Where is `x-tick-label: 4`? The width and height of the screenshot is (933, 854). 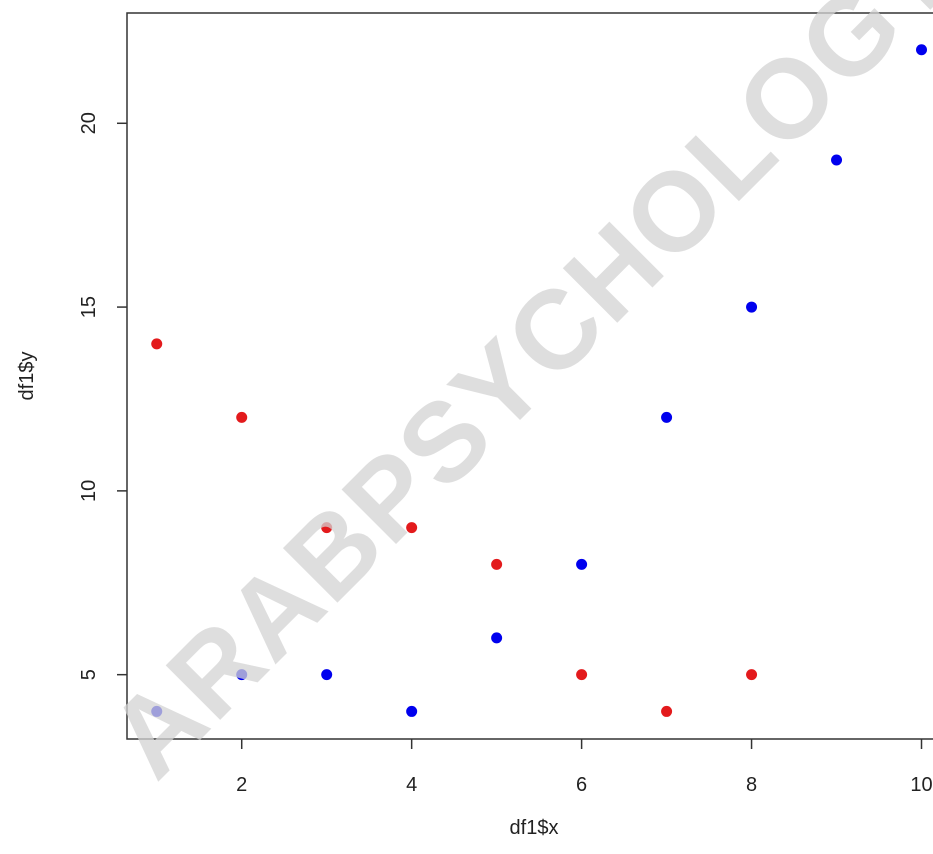
x-tick-label: 4 is located at coordinates (411, 785).